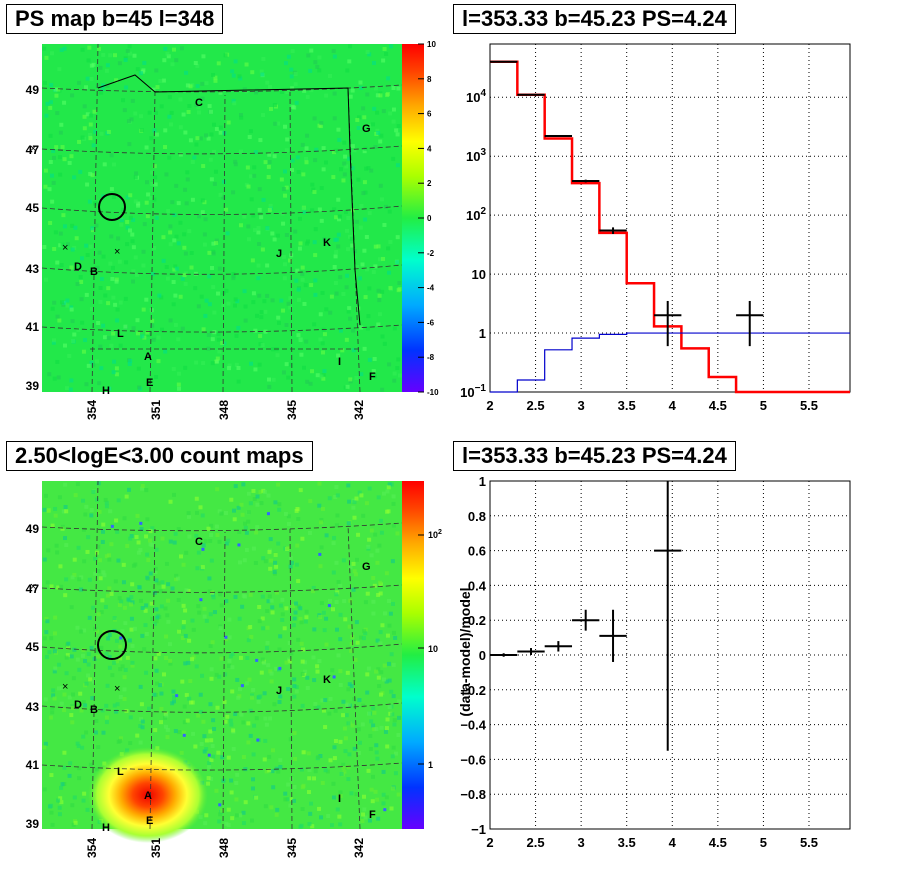  What do you see at coordinates (149, 383) in the screenshot?
I see `ps-letter: E` at bounding box center [149, 383].